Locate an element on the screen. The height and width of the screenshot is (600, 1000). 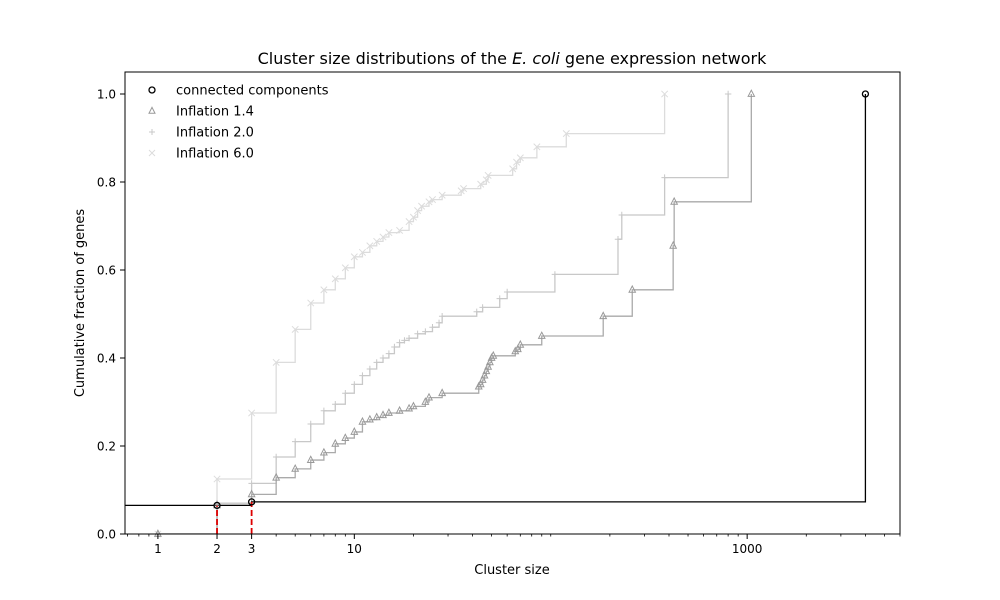
y-tick-label: 1.0 is located at coordinates (106, 95).